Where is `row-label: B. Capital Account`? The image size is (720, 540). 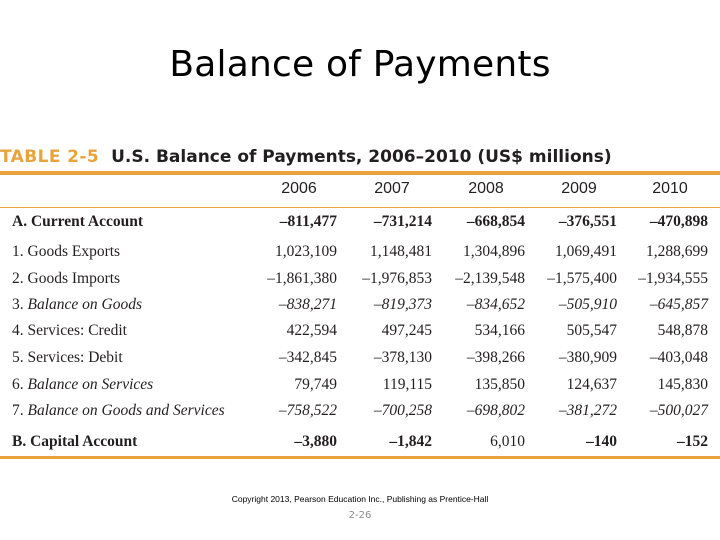
row-label: B. Capital Account is located at coordinates (75, 441).